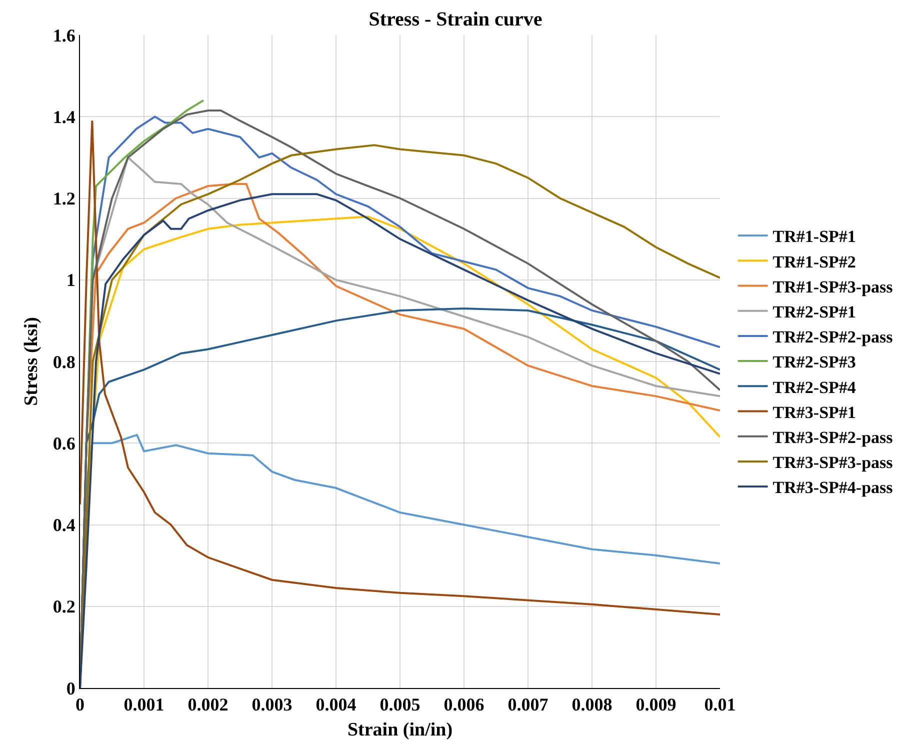 This screenshot has width=911, height=753. I want to click on y-tick-label: 0.2, so click(64, 606).